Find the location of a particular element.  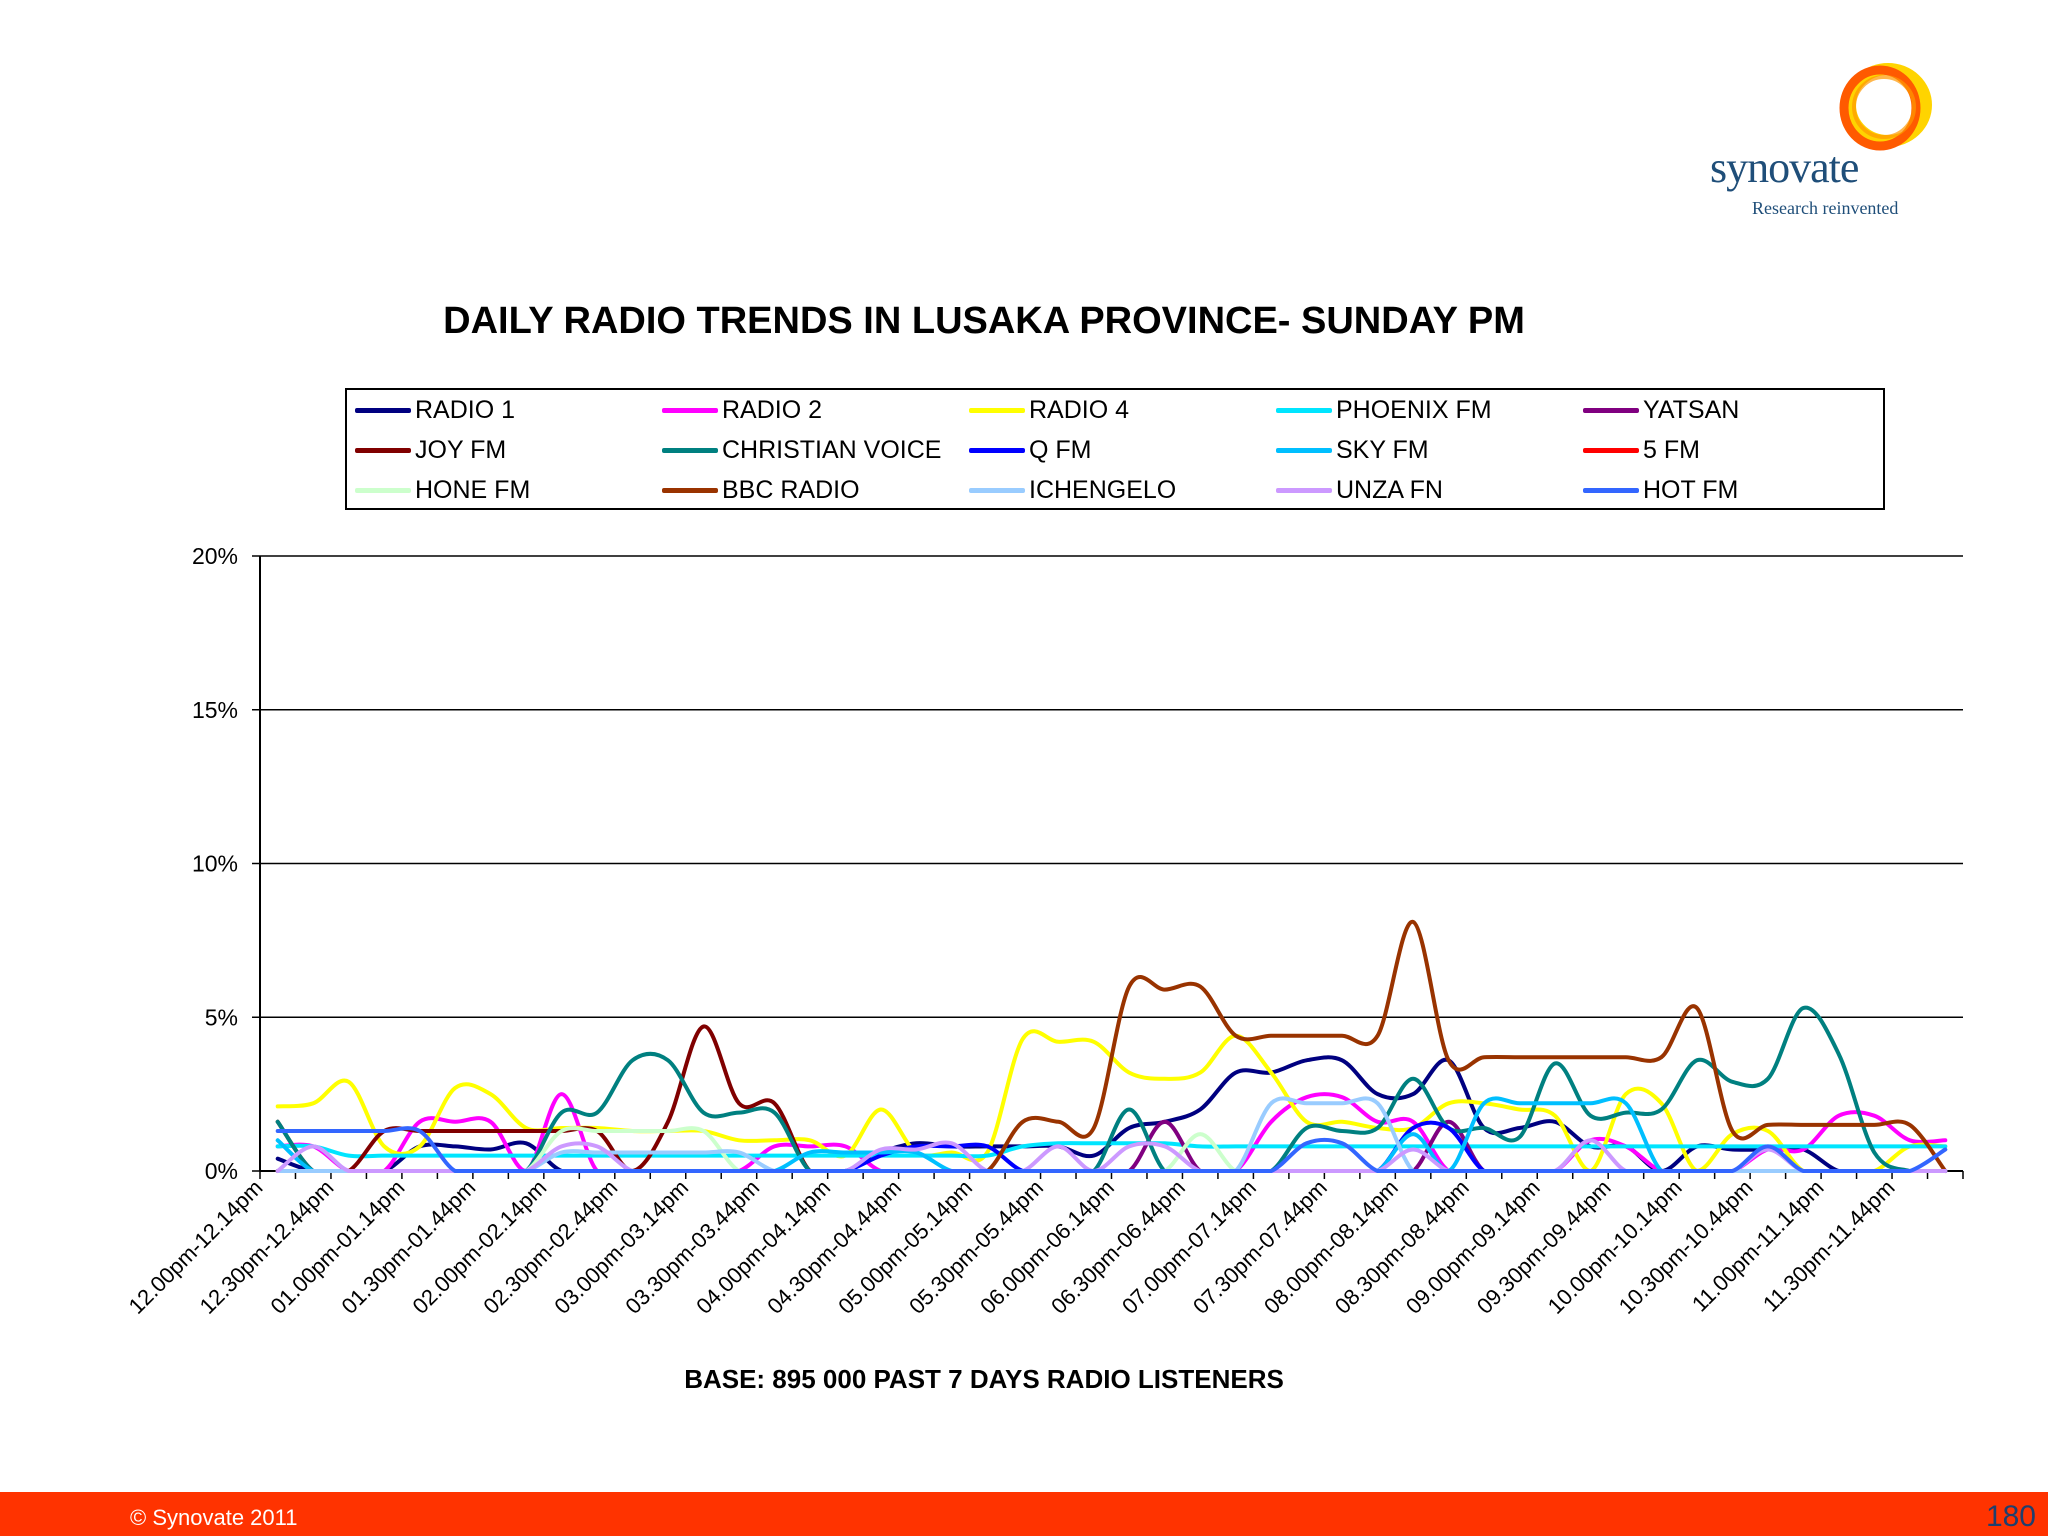

legend-label: YATSAN is located at coordinates (1691, 410).